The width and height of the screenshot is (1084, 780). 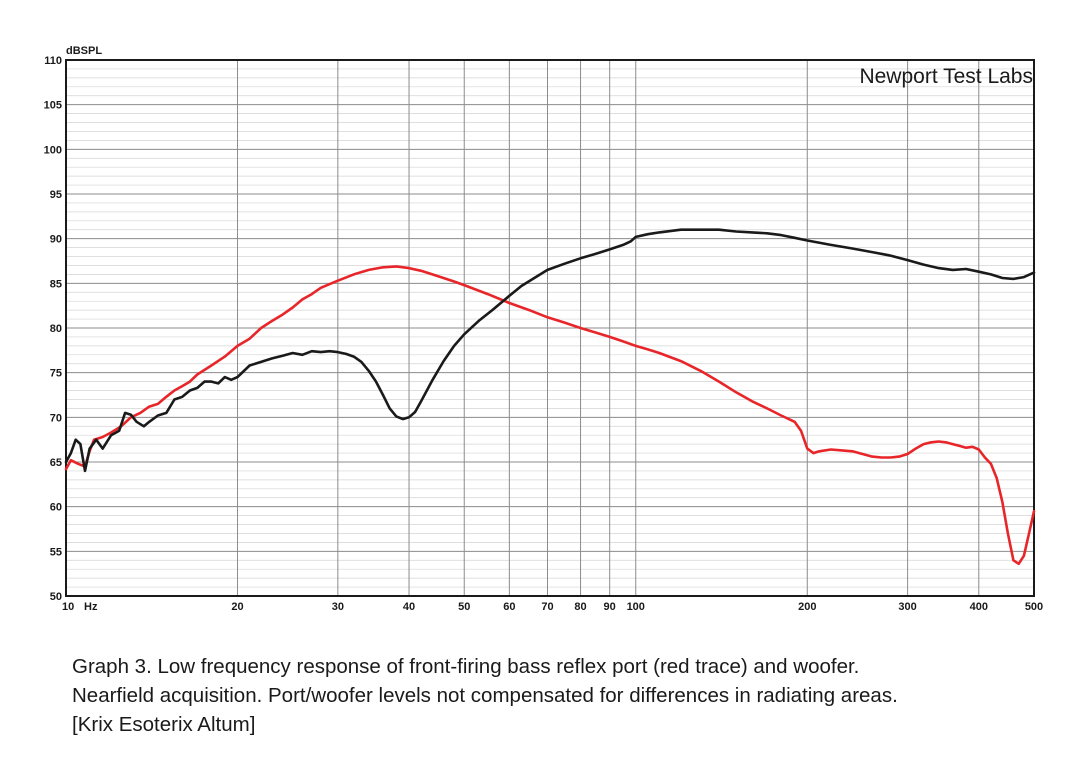 What do you see at coordinates (68, 607) in the screenshot?
I see `x-tick-label: 10` at bounding box center [68, 607].